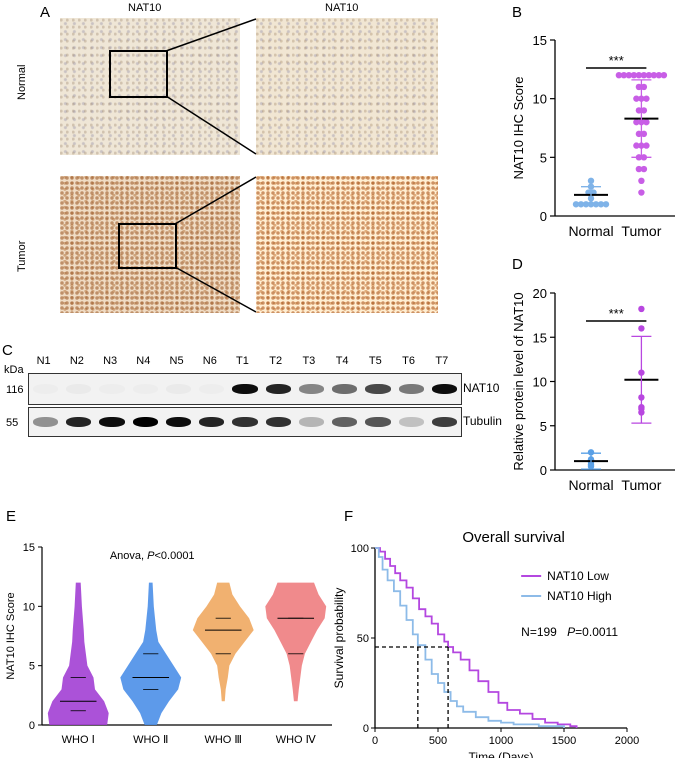  I want to click on lane-label-t7: T7, so click(442, 361).